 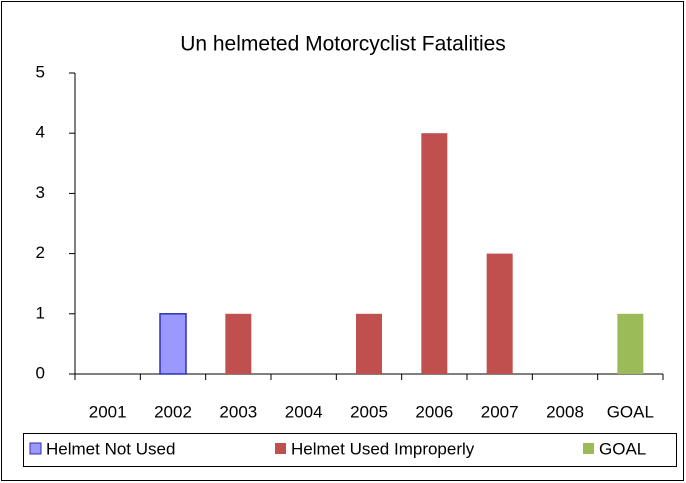 What do you see at coordinates (40, 312) in the screenshot?
I see `y-tick-label: 1` at bounding box center [40, 312].